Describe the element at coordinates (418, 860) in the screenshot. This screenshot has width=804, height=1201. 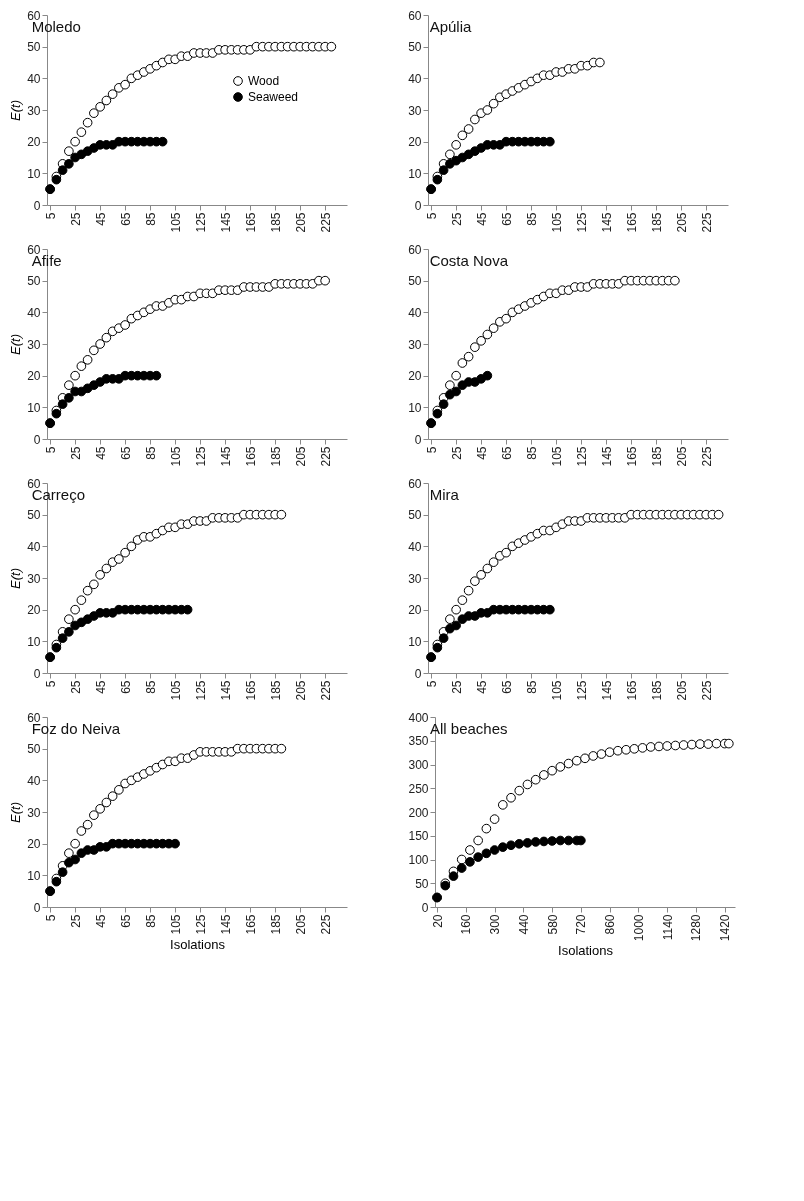
I see `y-tick-label: 100` at that location.